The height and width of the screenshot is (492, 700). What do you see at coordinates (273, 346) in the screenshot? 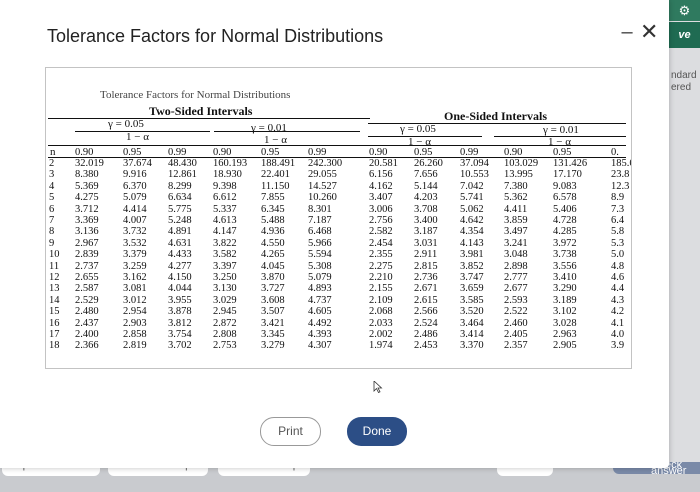
I see `table-cell: 3.279` at bounding box center [273, 346].